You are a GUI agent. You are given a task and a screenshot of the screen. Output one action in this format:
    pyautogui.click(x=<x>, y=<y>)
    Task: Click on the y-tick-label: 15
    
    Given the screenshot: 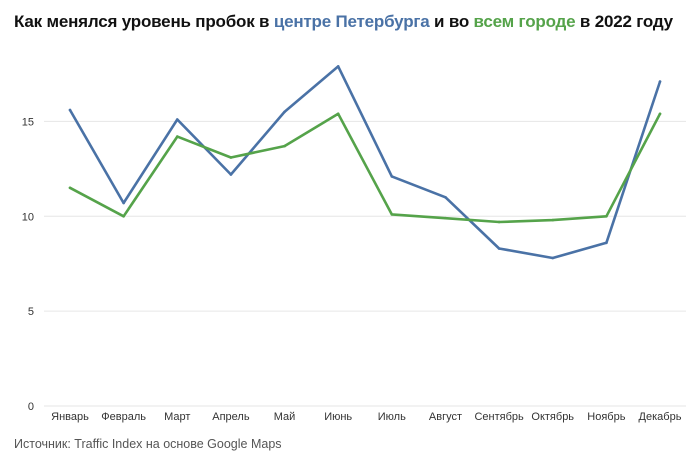 What is the action you would take?
    pyautogui.click(x=28, y=122)
    